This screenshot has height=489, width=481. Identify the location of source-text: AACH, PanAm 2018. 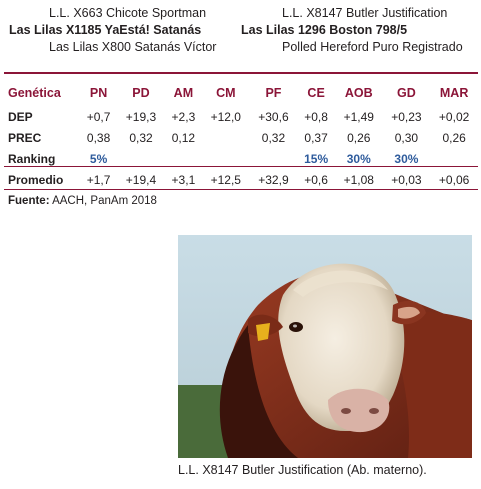
(104, 201).